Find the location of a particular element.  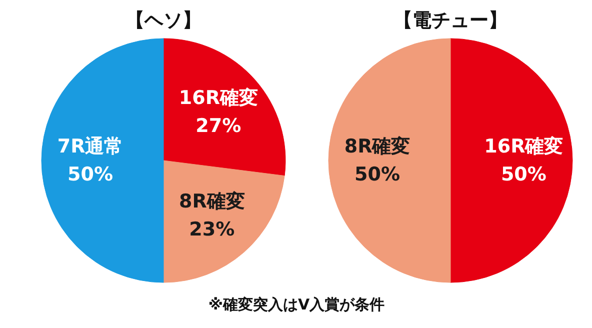

slice-label: 7R通常 is located at coordinates (90, 147).